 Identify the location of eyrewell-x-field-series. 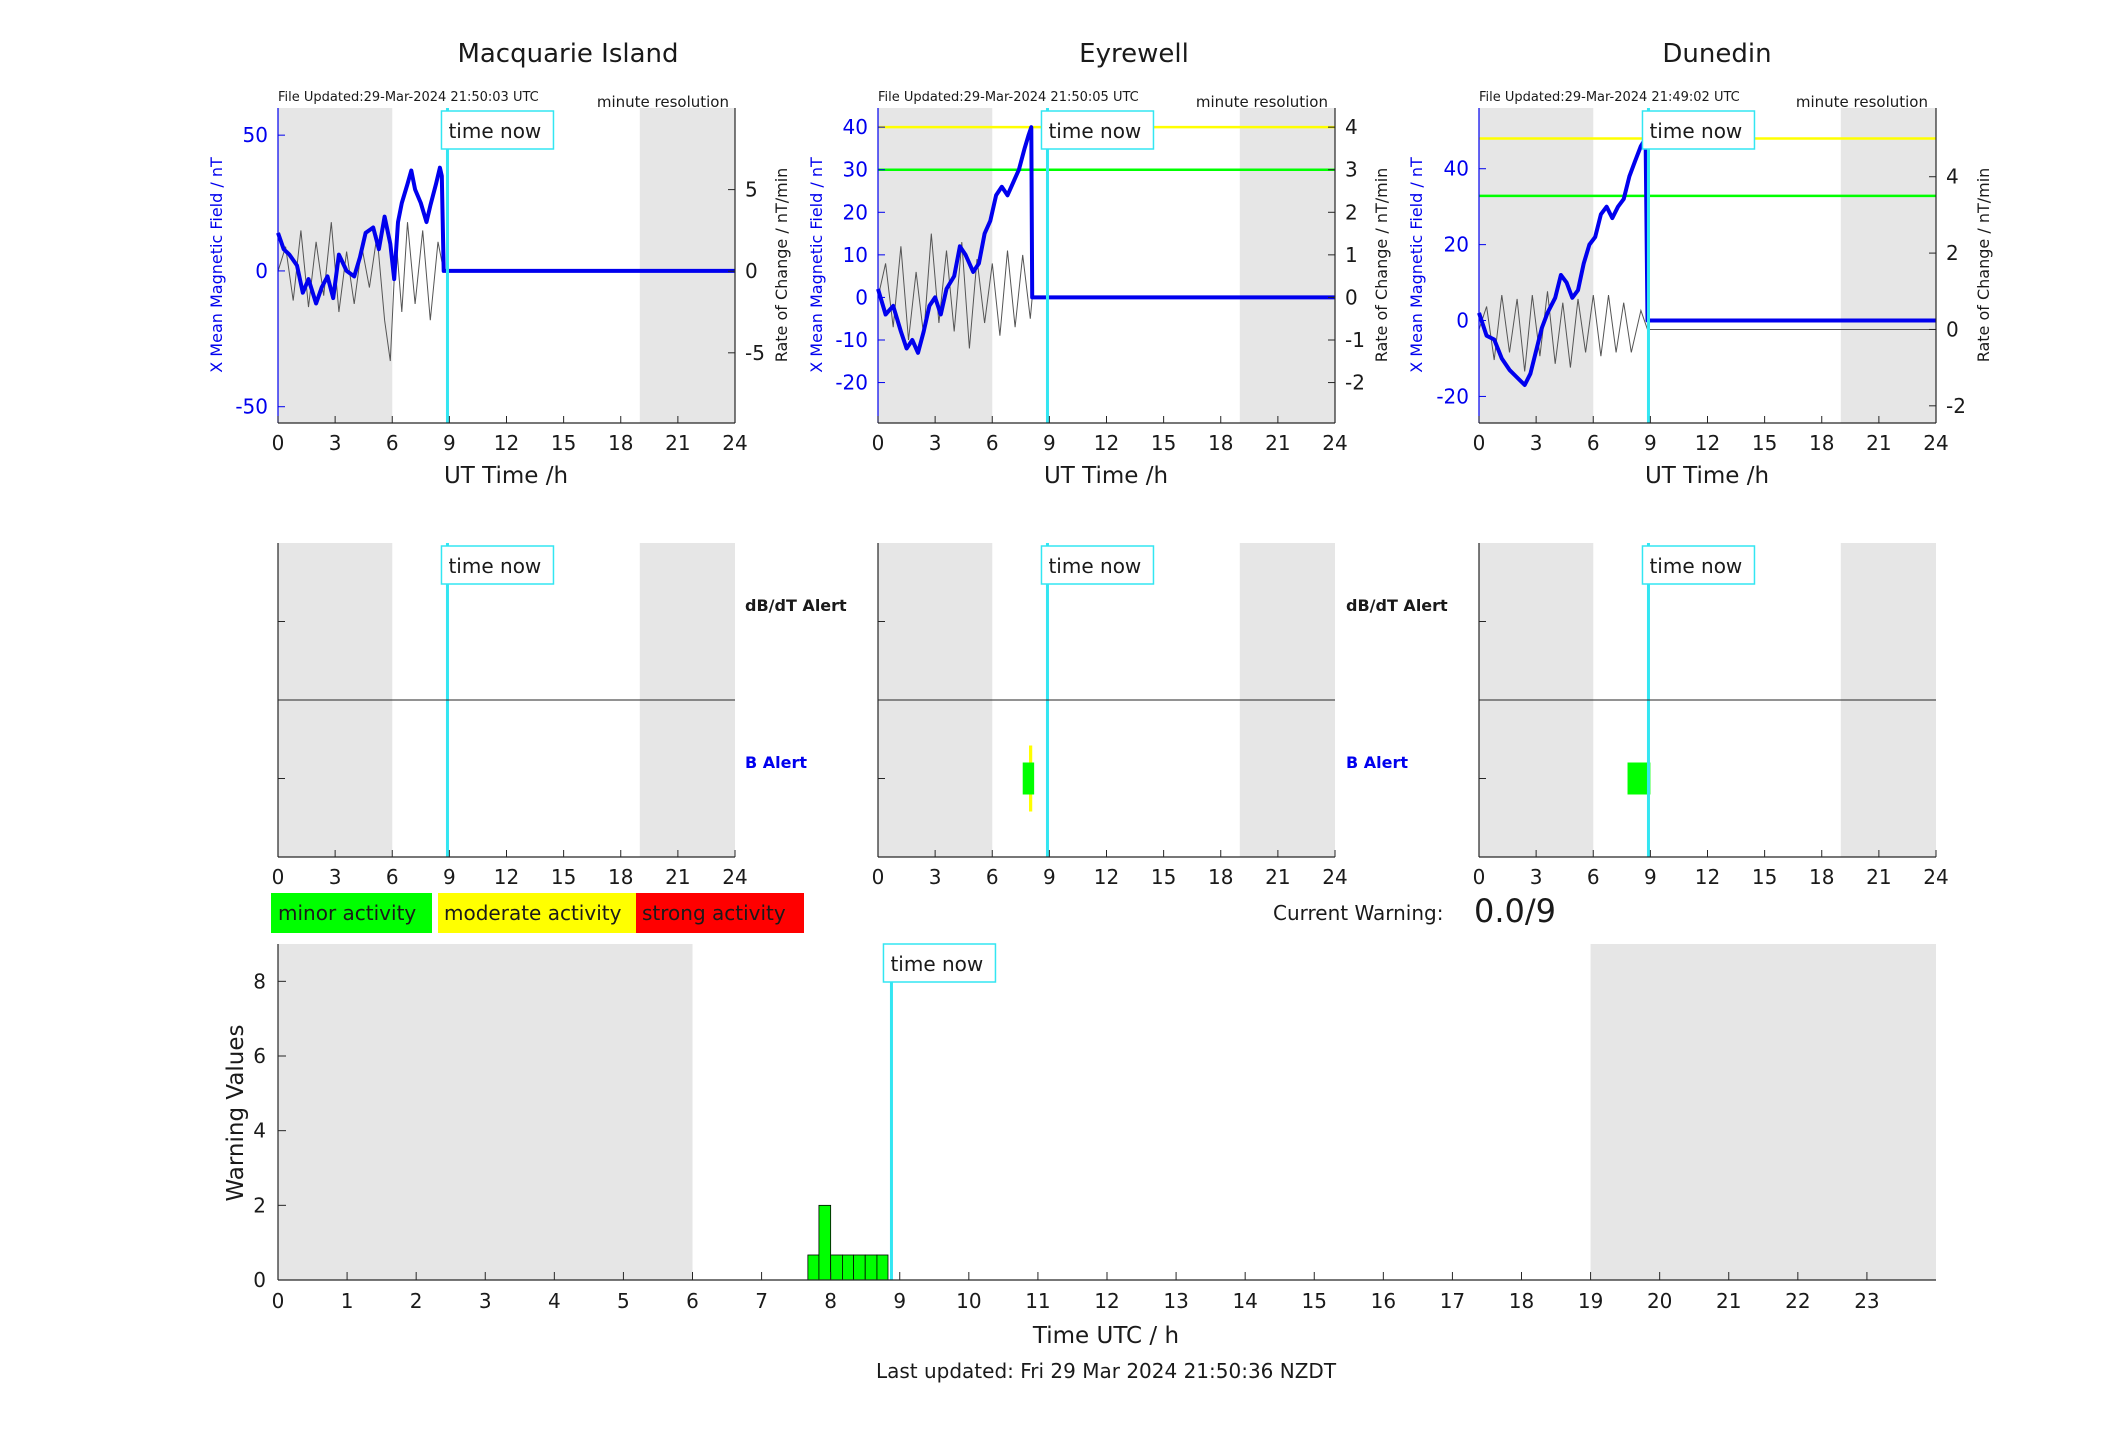
(1105, 240).